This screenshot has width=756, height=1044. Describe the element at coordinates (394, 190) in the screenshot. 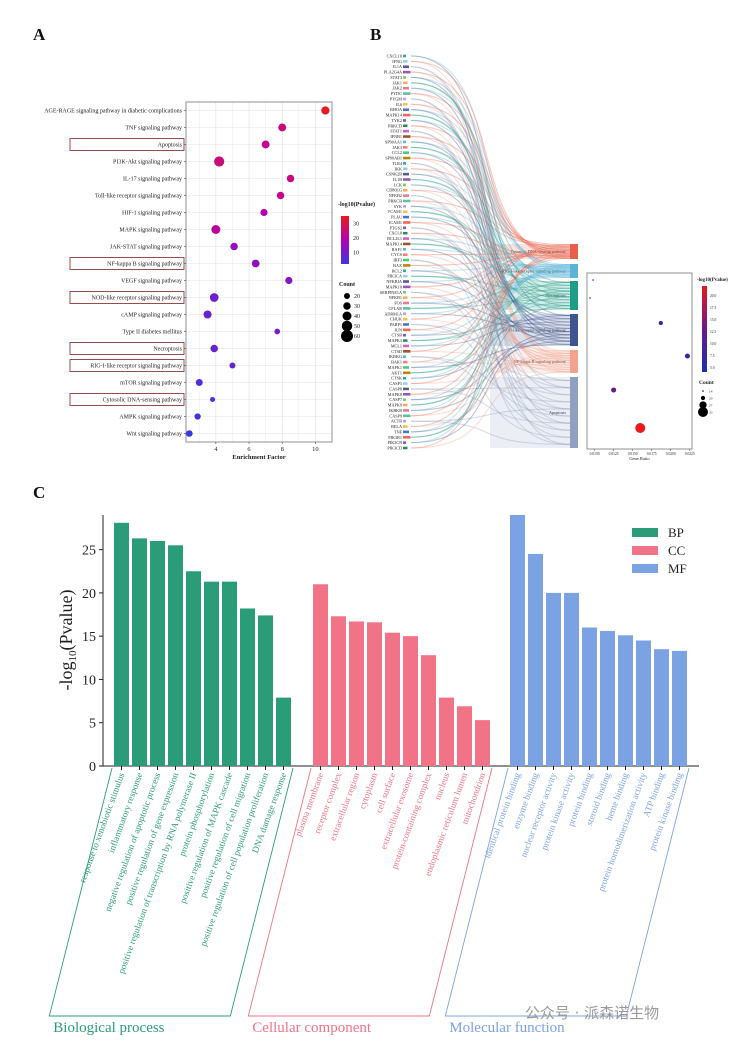

I see `gene-label: CD80LG` at that location.